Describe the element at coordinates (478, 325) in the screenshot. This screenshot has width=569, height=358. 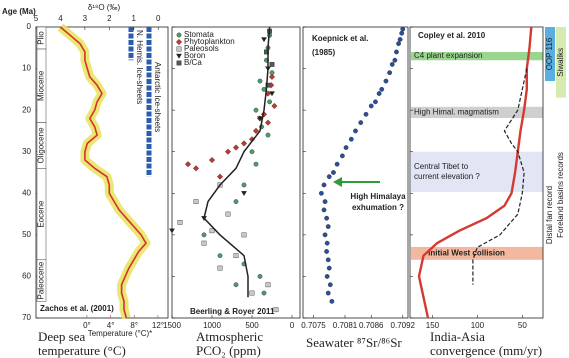
I see `x-tick-label: 100` at that location.